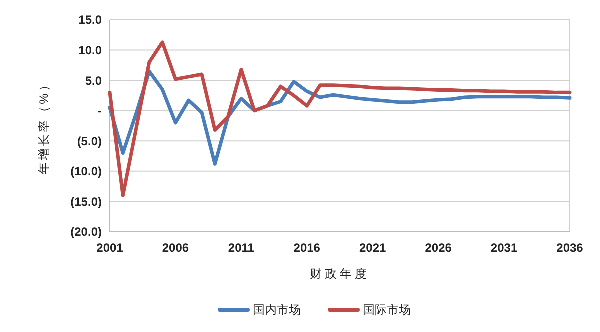 Image resolution: width=600 pixels, height=332 pixels. Describe the element at coordinates (86, 171) in the screenshot. I see `y-tick-label: (10.0)` at that location.